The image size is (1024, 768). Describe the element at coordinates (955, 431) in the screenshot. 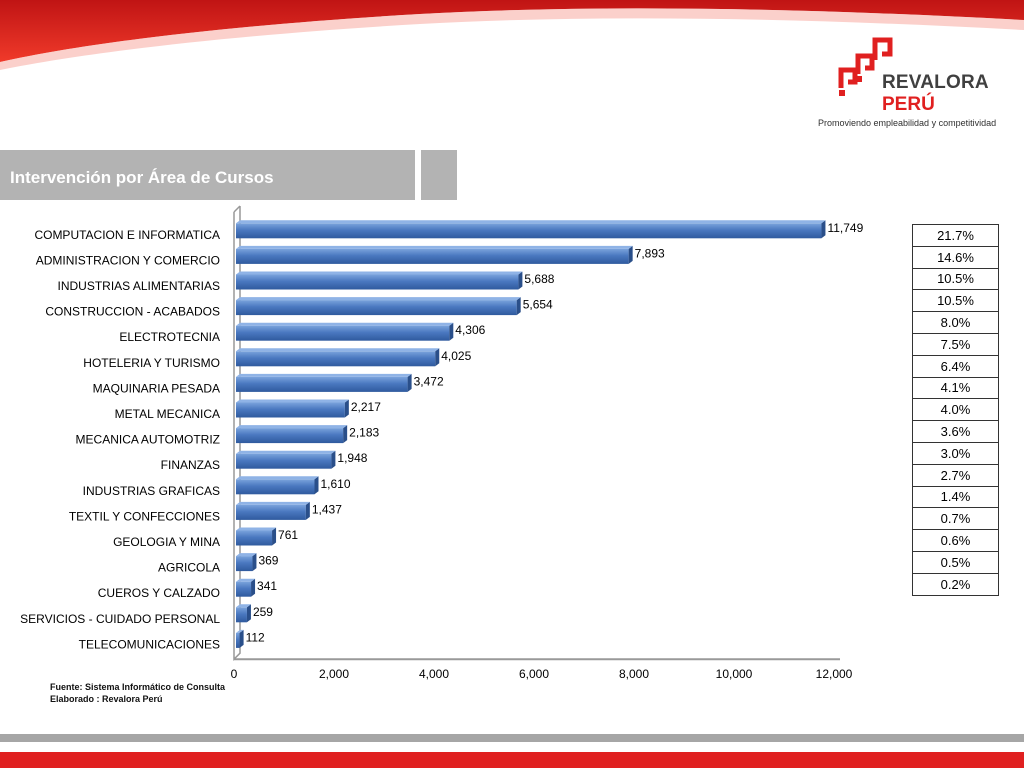

I see `percentage-cell: 3.6%` at that location.